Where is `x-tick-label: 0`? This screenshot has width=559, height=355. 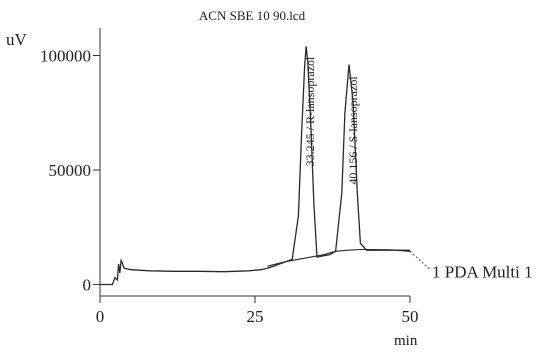 x-tick-label: 0 is located at coordinates (100, 316).